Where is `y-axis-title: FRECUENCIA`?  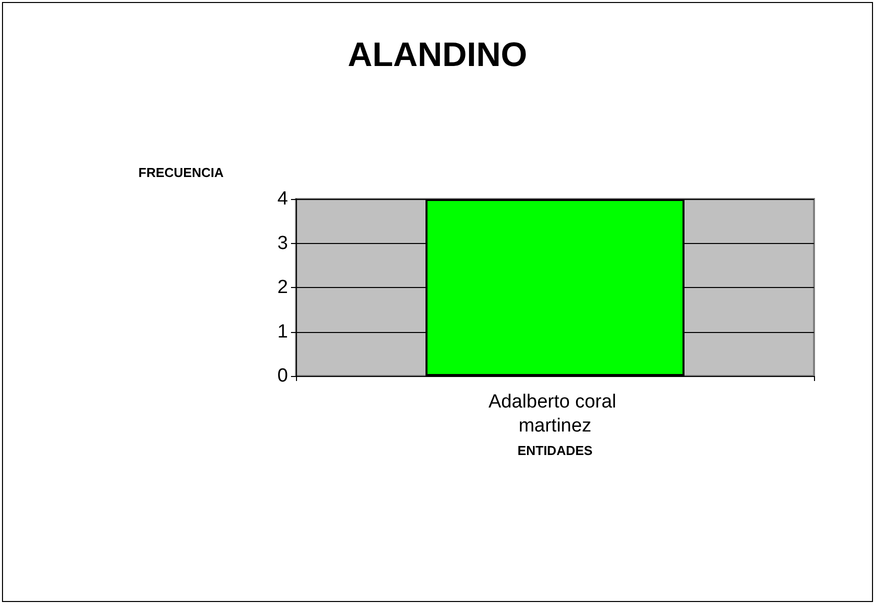 y-axis-title: FRECUENCIA is located at coordinates (181, 172).